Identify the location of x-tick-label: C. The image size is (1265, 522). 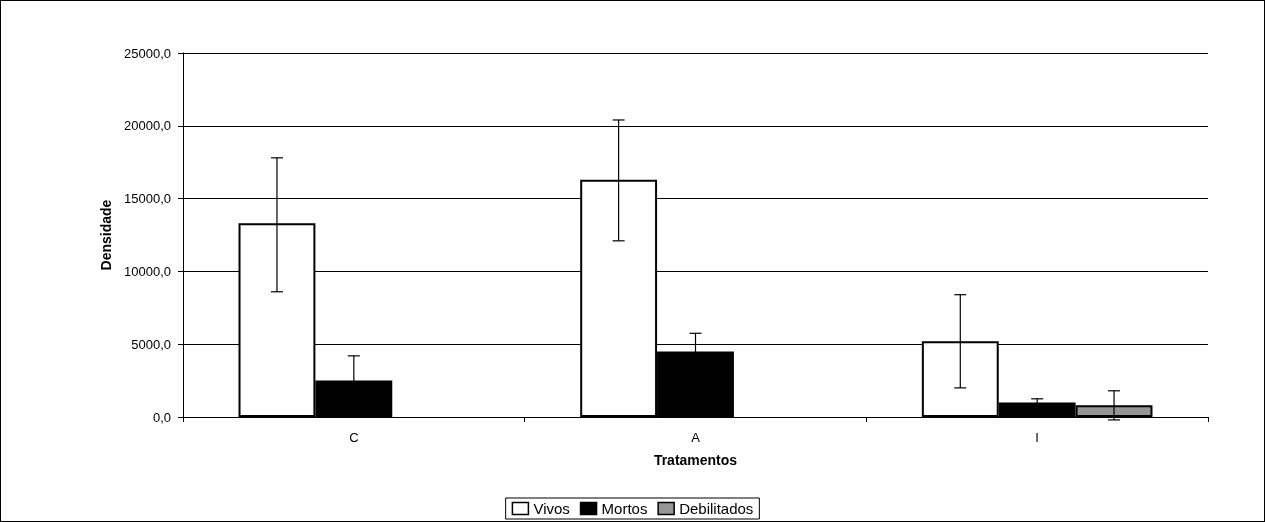
(354, 437).